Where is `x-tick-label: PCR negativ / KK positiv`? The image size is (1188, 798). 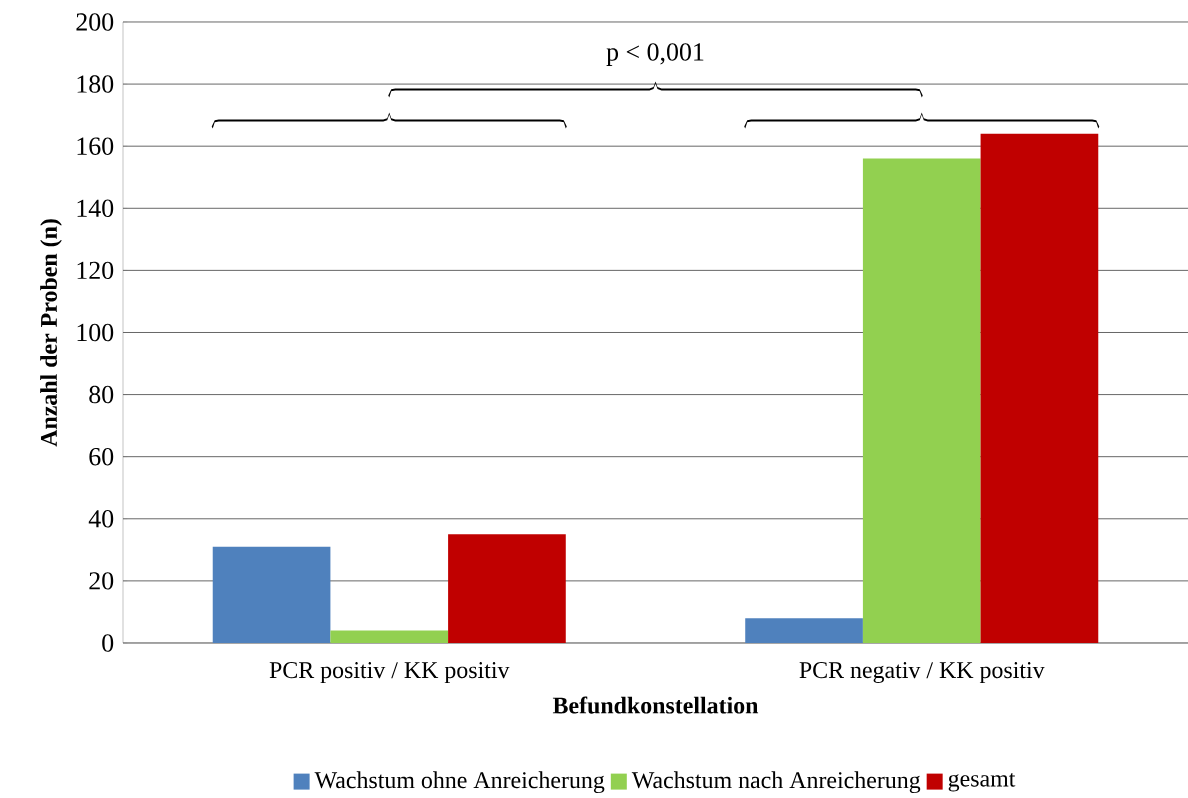 x-tick-label: PCR negativ / KK positiv is located at coordinates (922, 673).